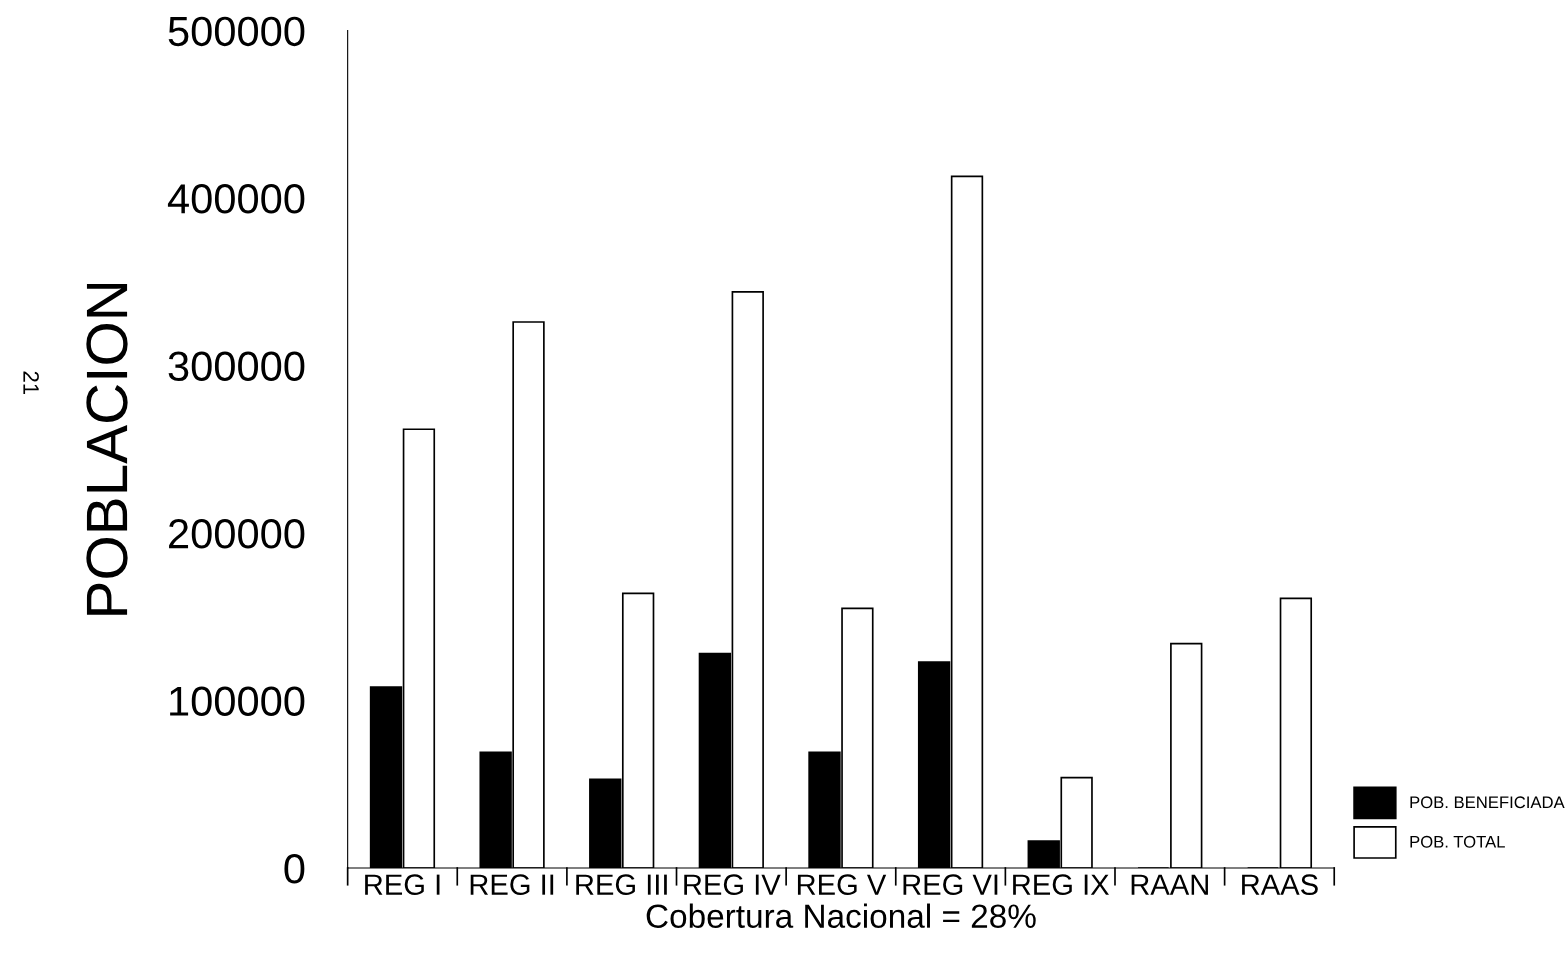 This screenshot has height=957, width=1566. What do you see at coordinates (1061, 884) in the screenshot?
I see `x-tick-label: REG IX` at bounding box center [1061, 884].